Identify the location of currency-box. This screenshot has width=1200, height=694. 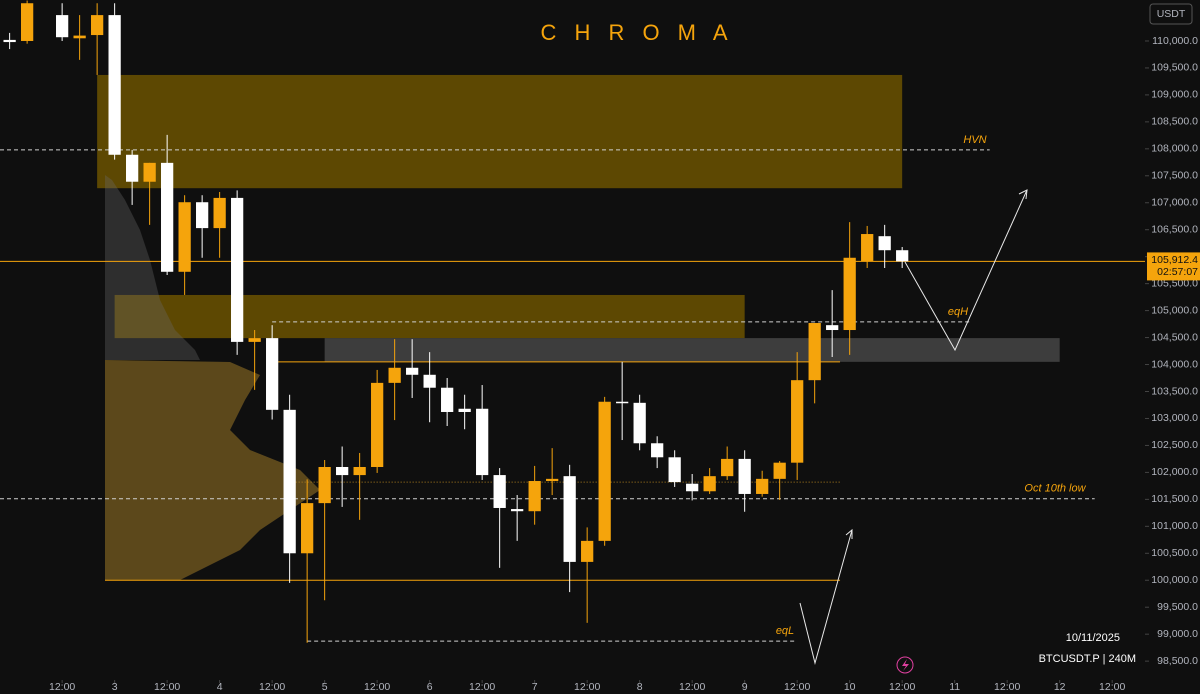
(1171, 14).